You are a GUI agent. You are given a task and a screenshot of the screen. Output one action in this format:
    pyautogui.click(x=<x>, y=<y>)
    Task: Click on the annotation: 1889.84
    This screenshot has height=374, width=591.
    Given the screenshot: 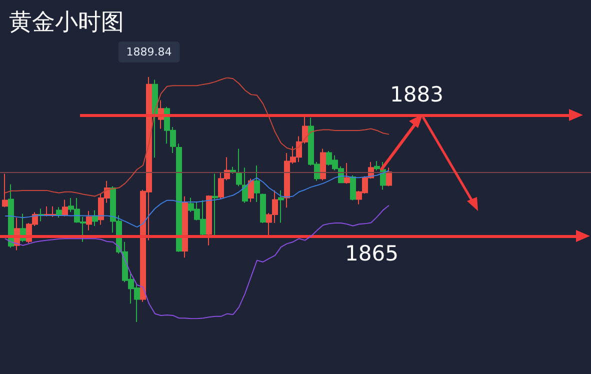 What is the action you would take?
    pyautogui.click(x=149, y=52)
    